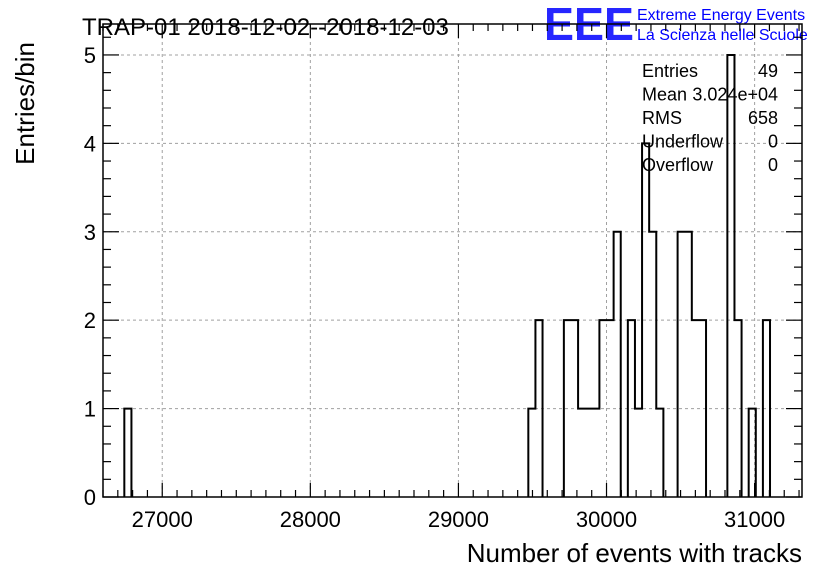 Image resolution: width=836 pixels, height=572 pixels. What do you see at coordinates (162, 519) in the screenshot?
I see `x-tick-label: 27000` at bounding box center [162, 519].